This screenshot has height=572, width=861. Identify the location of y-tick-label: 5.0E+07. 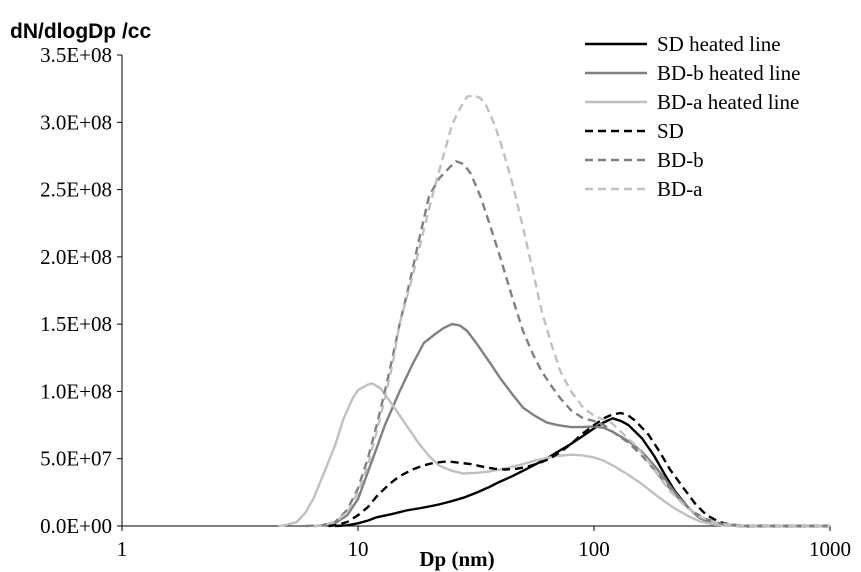
(76, 459).